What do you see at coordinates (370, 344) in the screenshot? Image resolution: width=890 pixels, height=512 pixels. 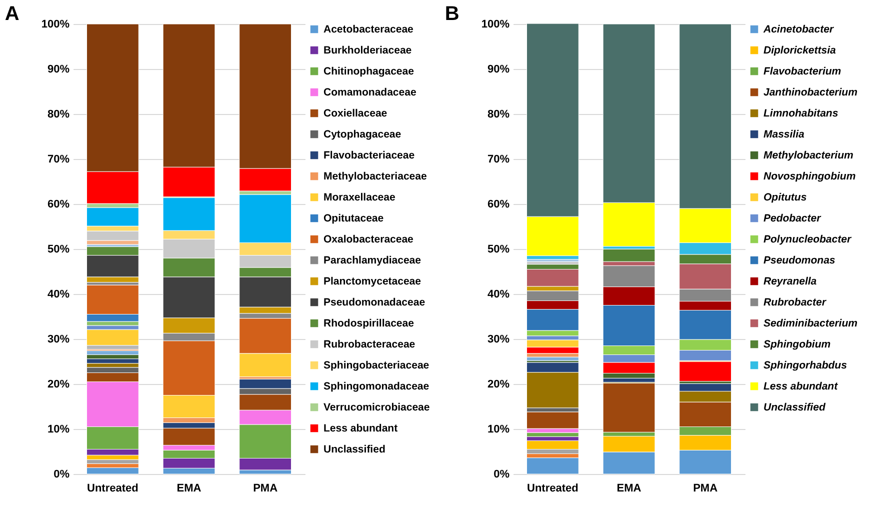 I see `legend-label: Rubrobacteraceae` at bounding box center [370, 344].